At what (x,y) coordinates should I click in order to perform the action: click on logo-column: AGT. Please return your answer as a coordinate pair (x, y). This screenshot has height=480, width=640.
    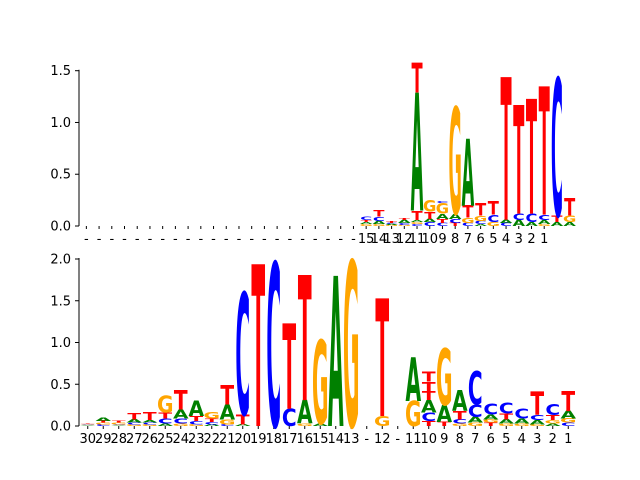
    Looking at the image, I should click on (570, 210).